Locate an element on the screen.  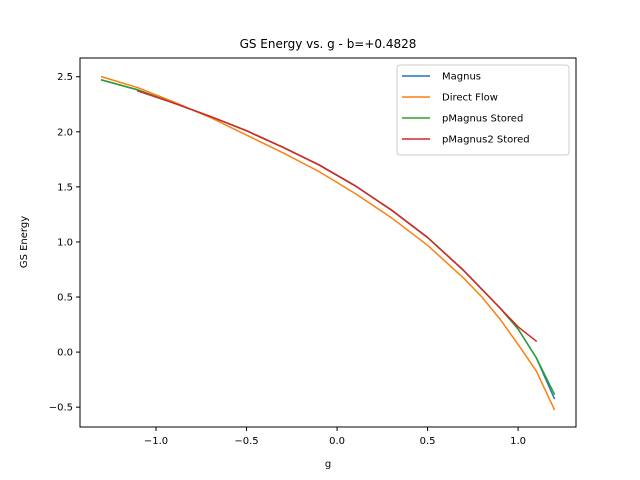
x-axis-label: g is located at coordinates (328, 464).